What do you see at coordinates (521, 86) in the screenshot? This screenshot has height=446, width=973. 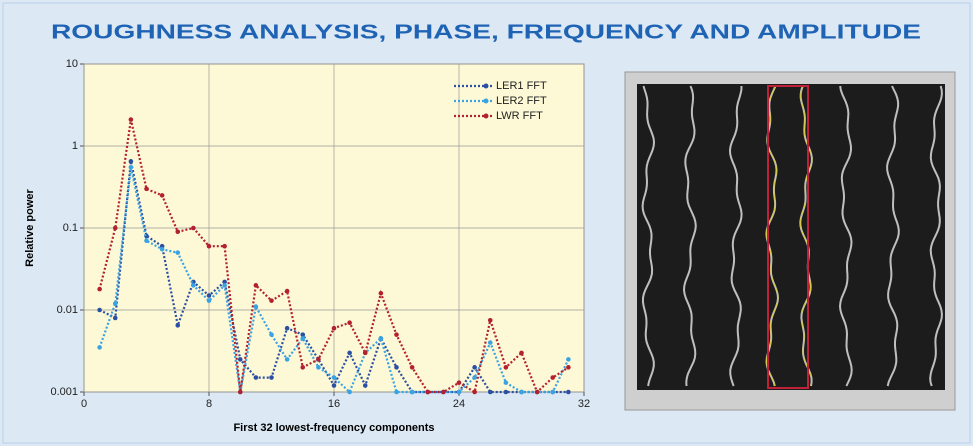 I see `legend-label: LER1 FFT` at bounding box center [521, 86].